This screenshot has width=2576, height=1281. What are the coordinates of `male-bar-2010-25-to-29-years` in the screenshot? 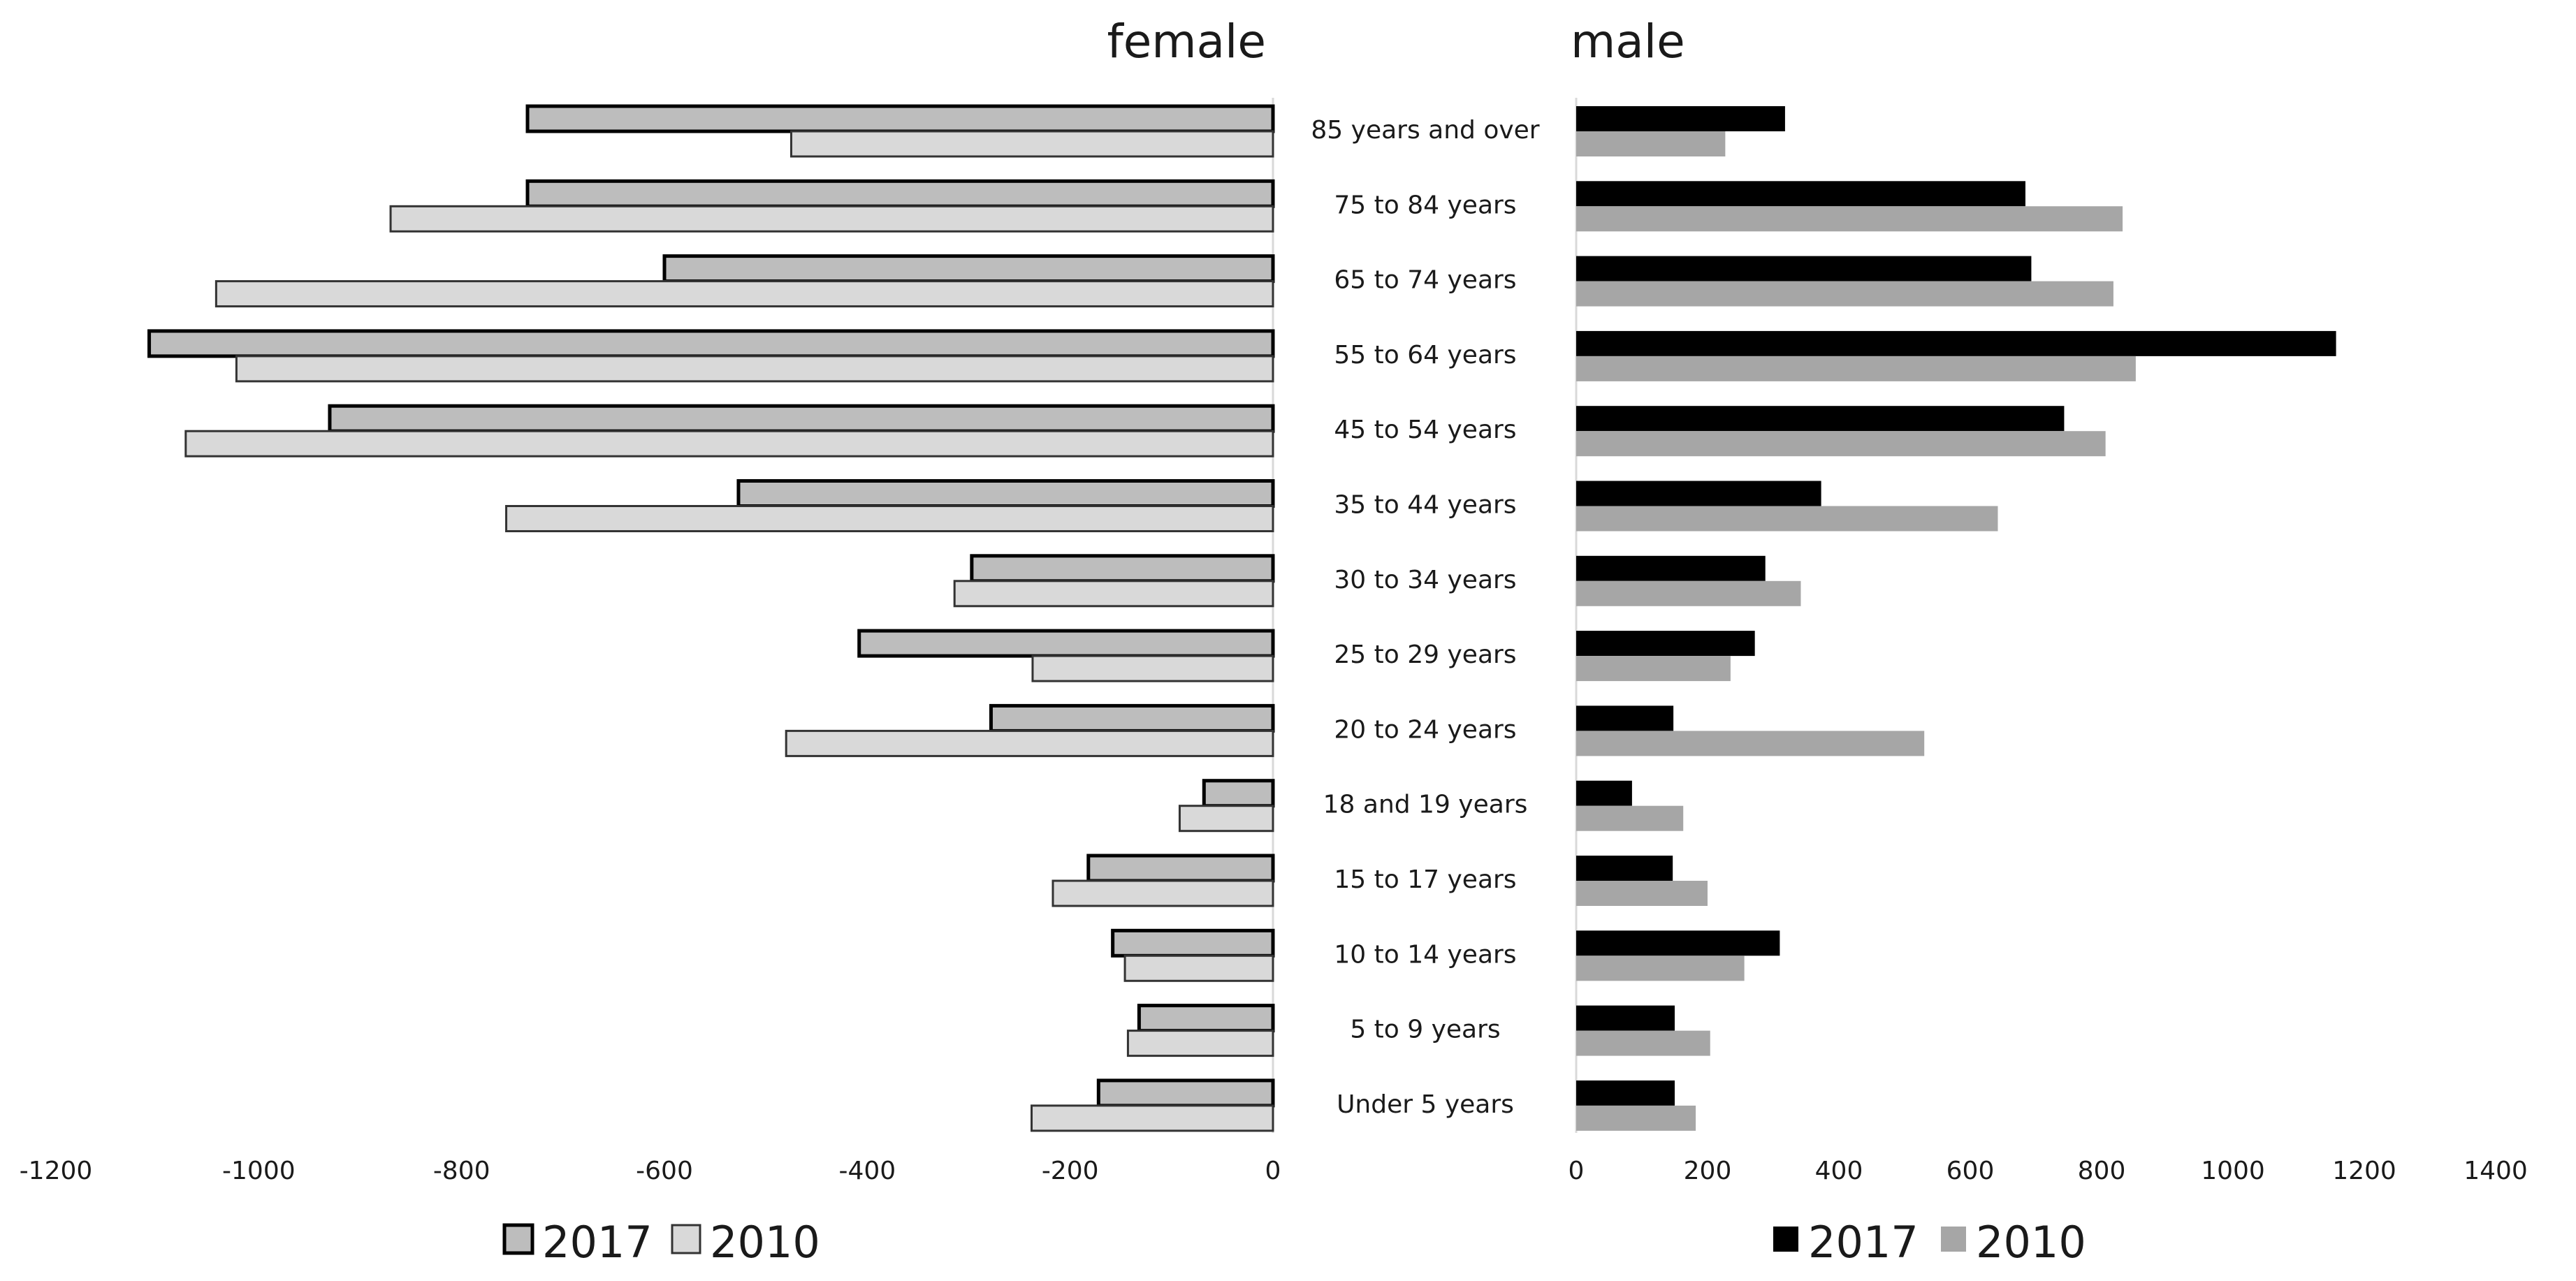 It's located at (1653, 669).